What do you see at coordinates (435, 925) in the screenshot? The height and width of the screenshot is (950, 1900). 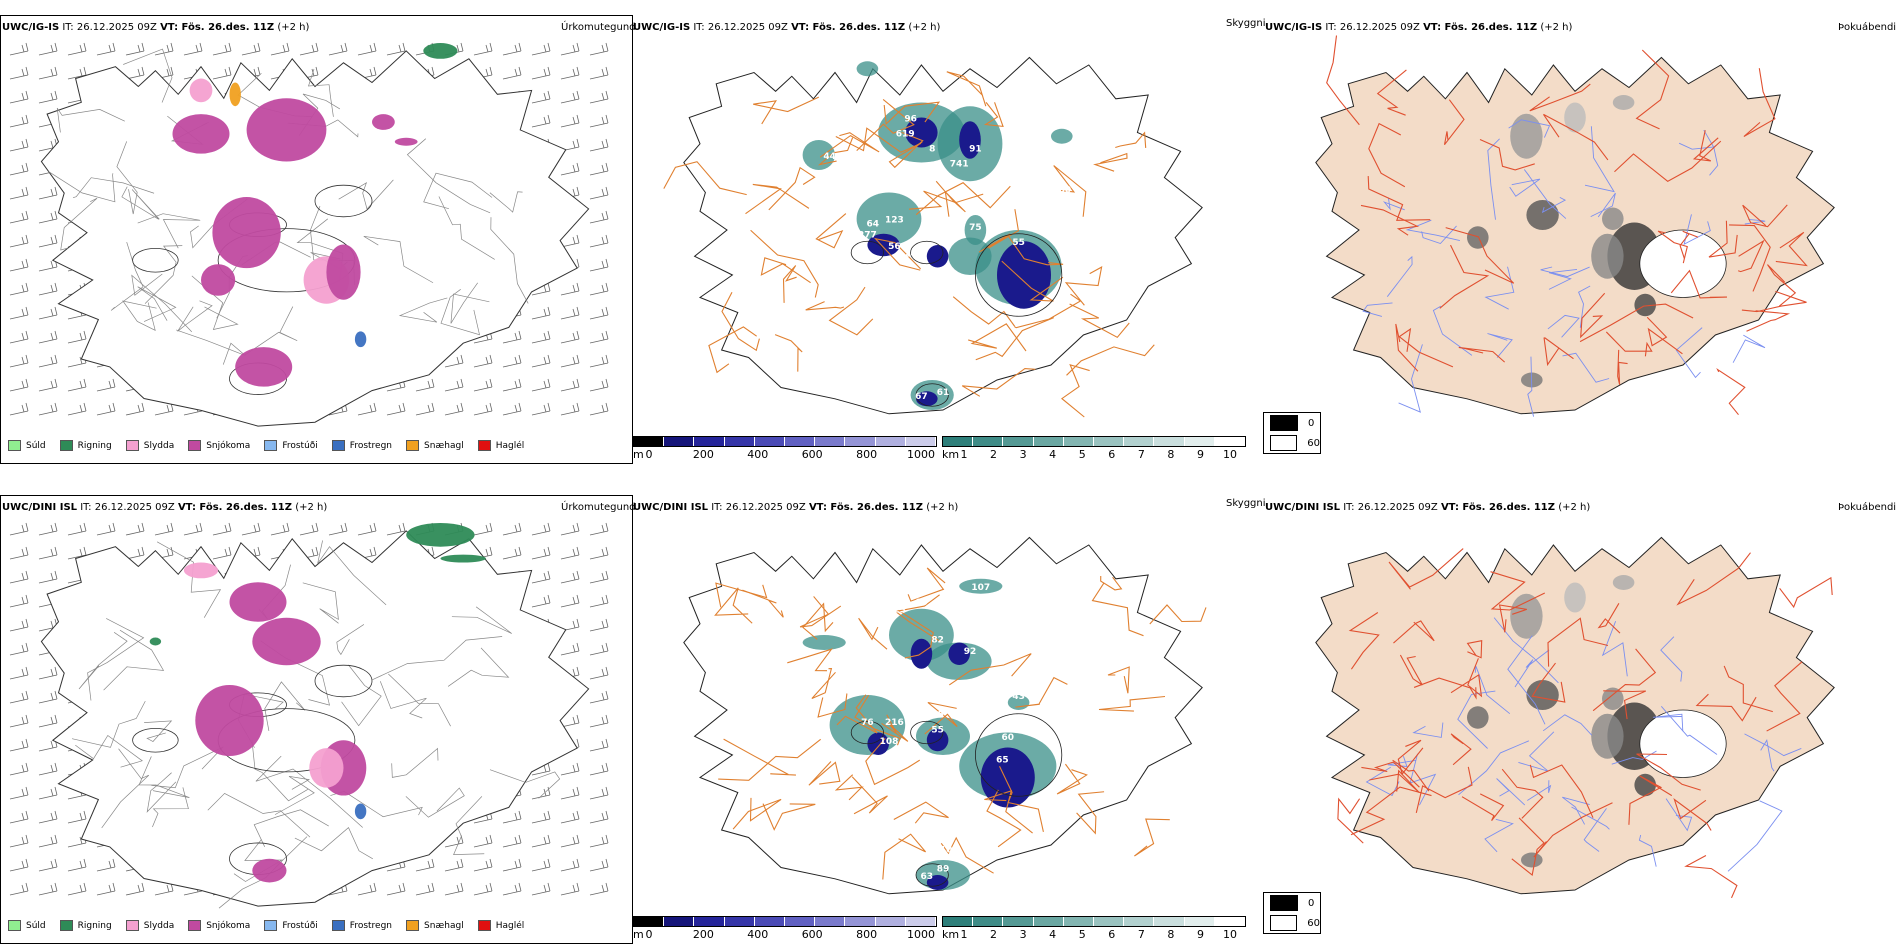 I see `legend-item: Snæhagl` at bounding box center [435, 925].